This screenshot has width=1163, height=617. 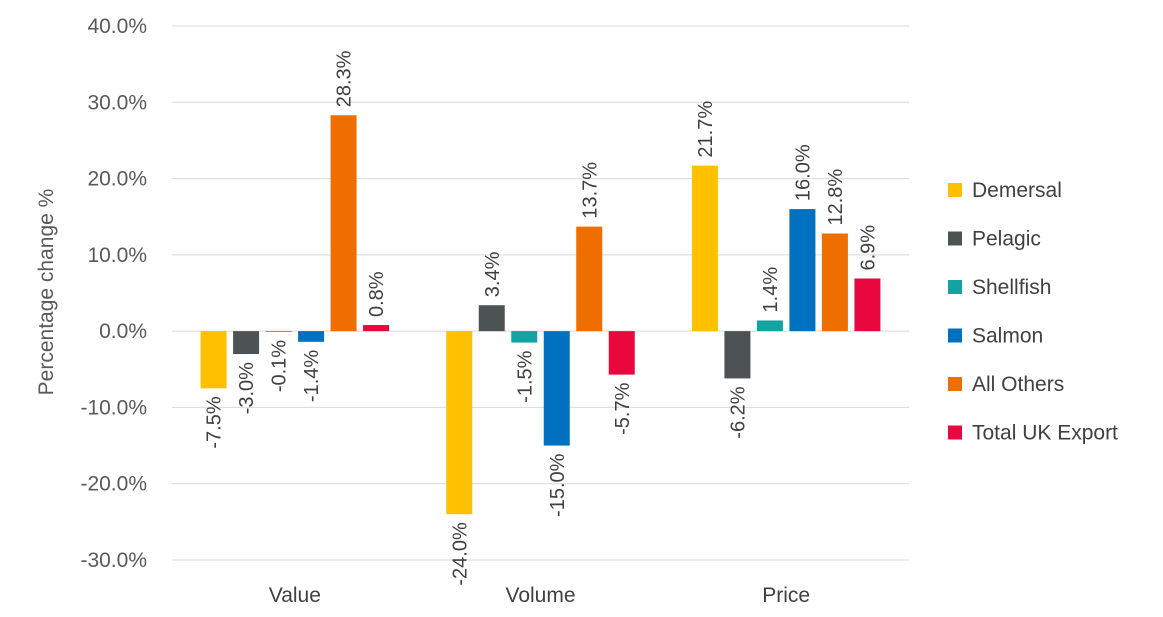 I want to click on legend-label: Demersal, so click(x=1017, y=190).